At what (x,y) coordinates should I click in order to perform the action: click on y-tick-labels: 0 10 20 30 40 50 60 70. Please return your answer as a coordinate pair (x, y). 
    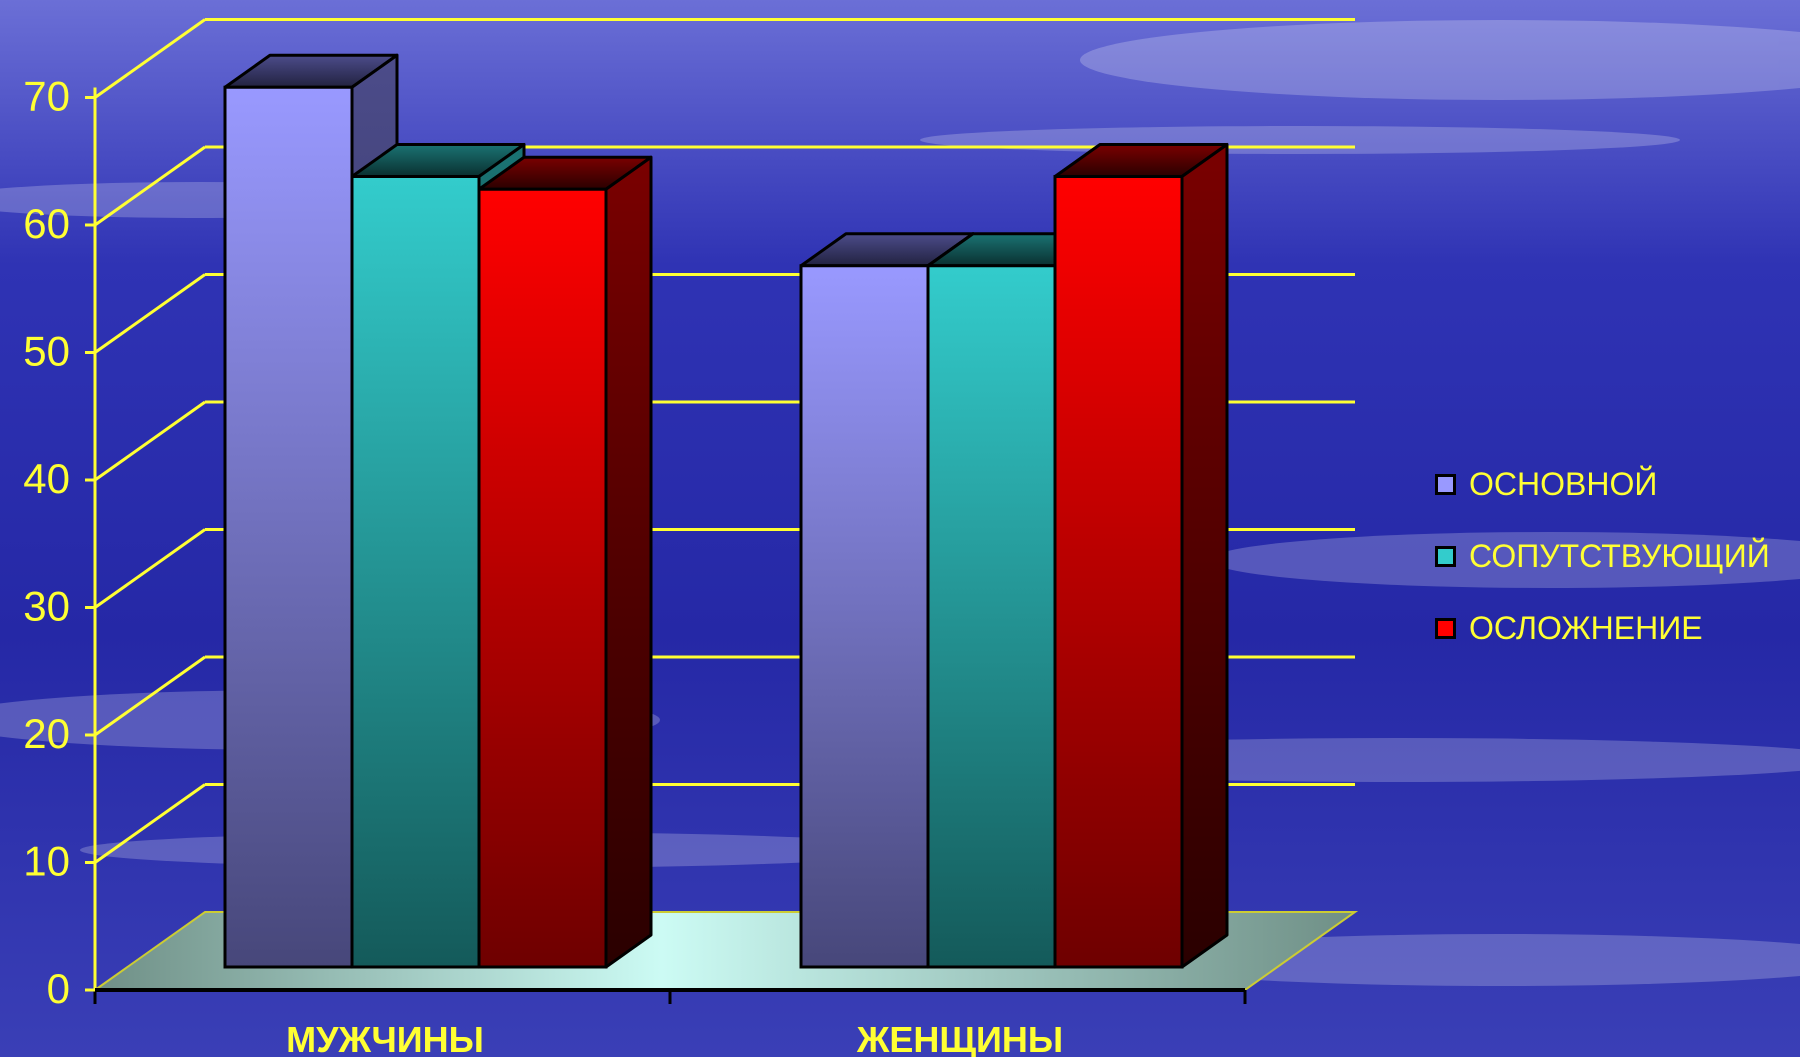
    Looking at the image, I should click on (46, 543).